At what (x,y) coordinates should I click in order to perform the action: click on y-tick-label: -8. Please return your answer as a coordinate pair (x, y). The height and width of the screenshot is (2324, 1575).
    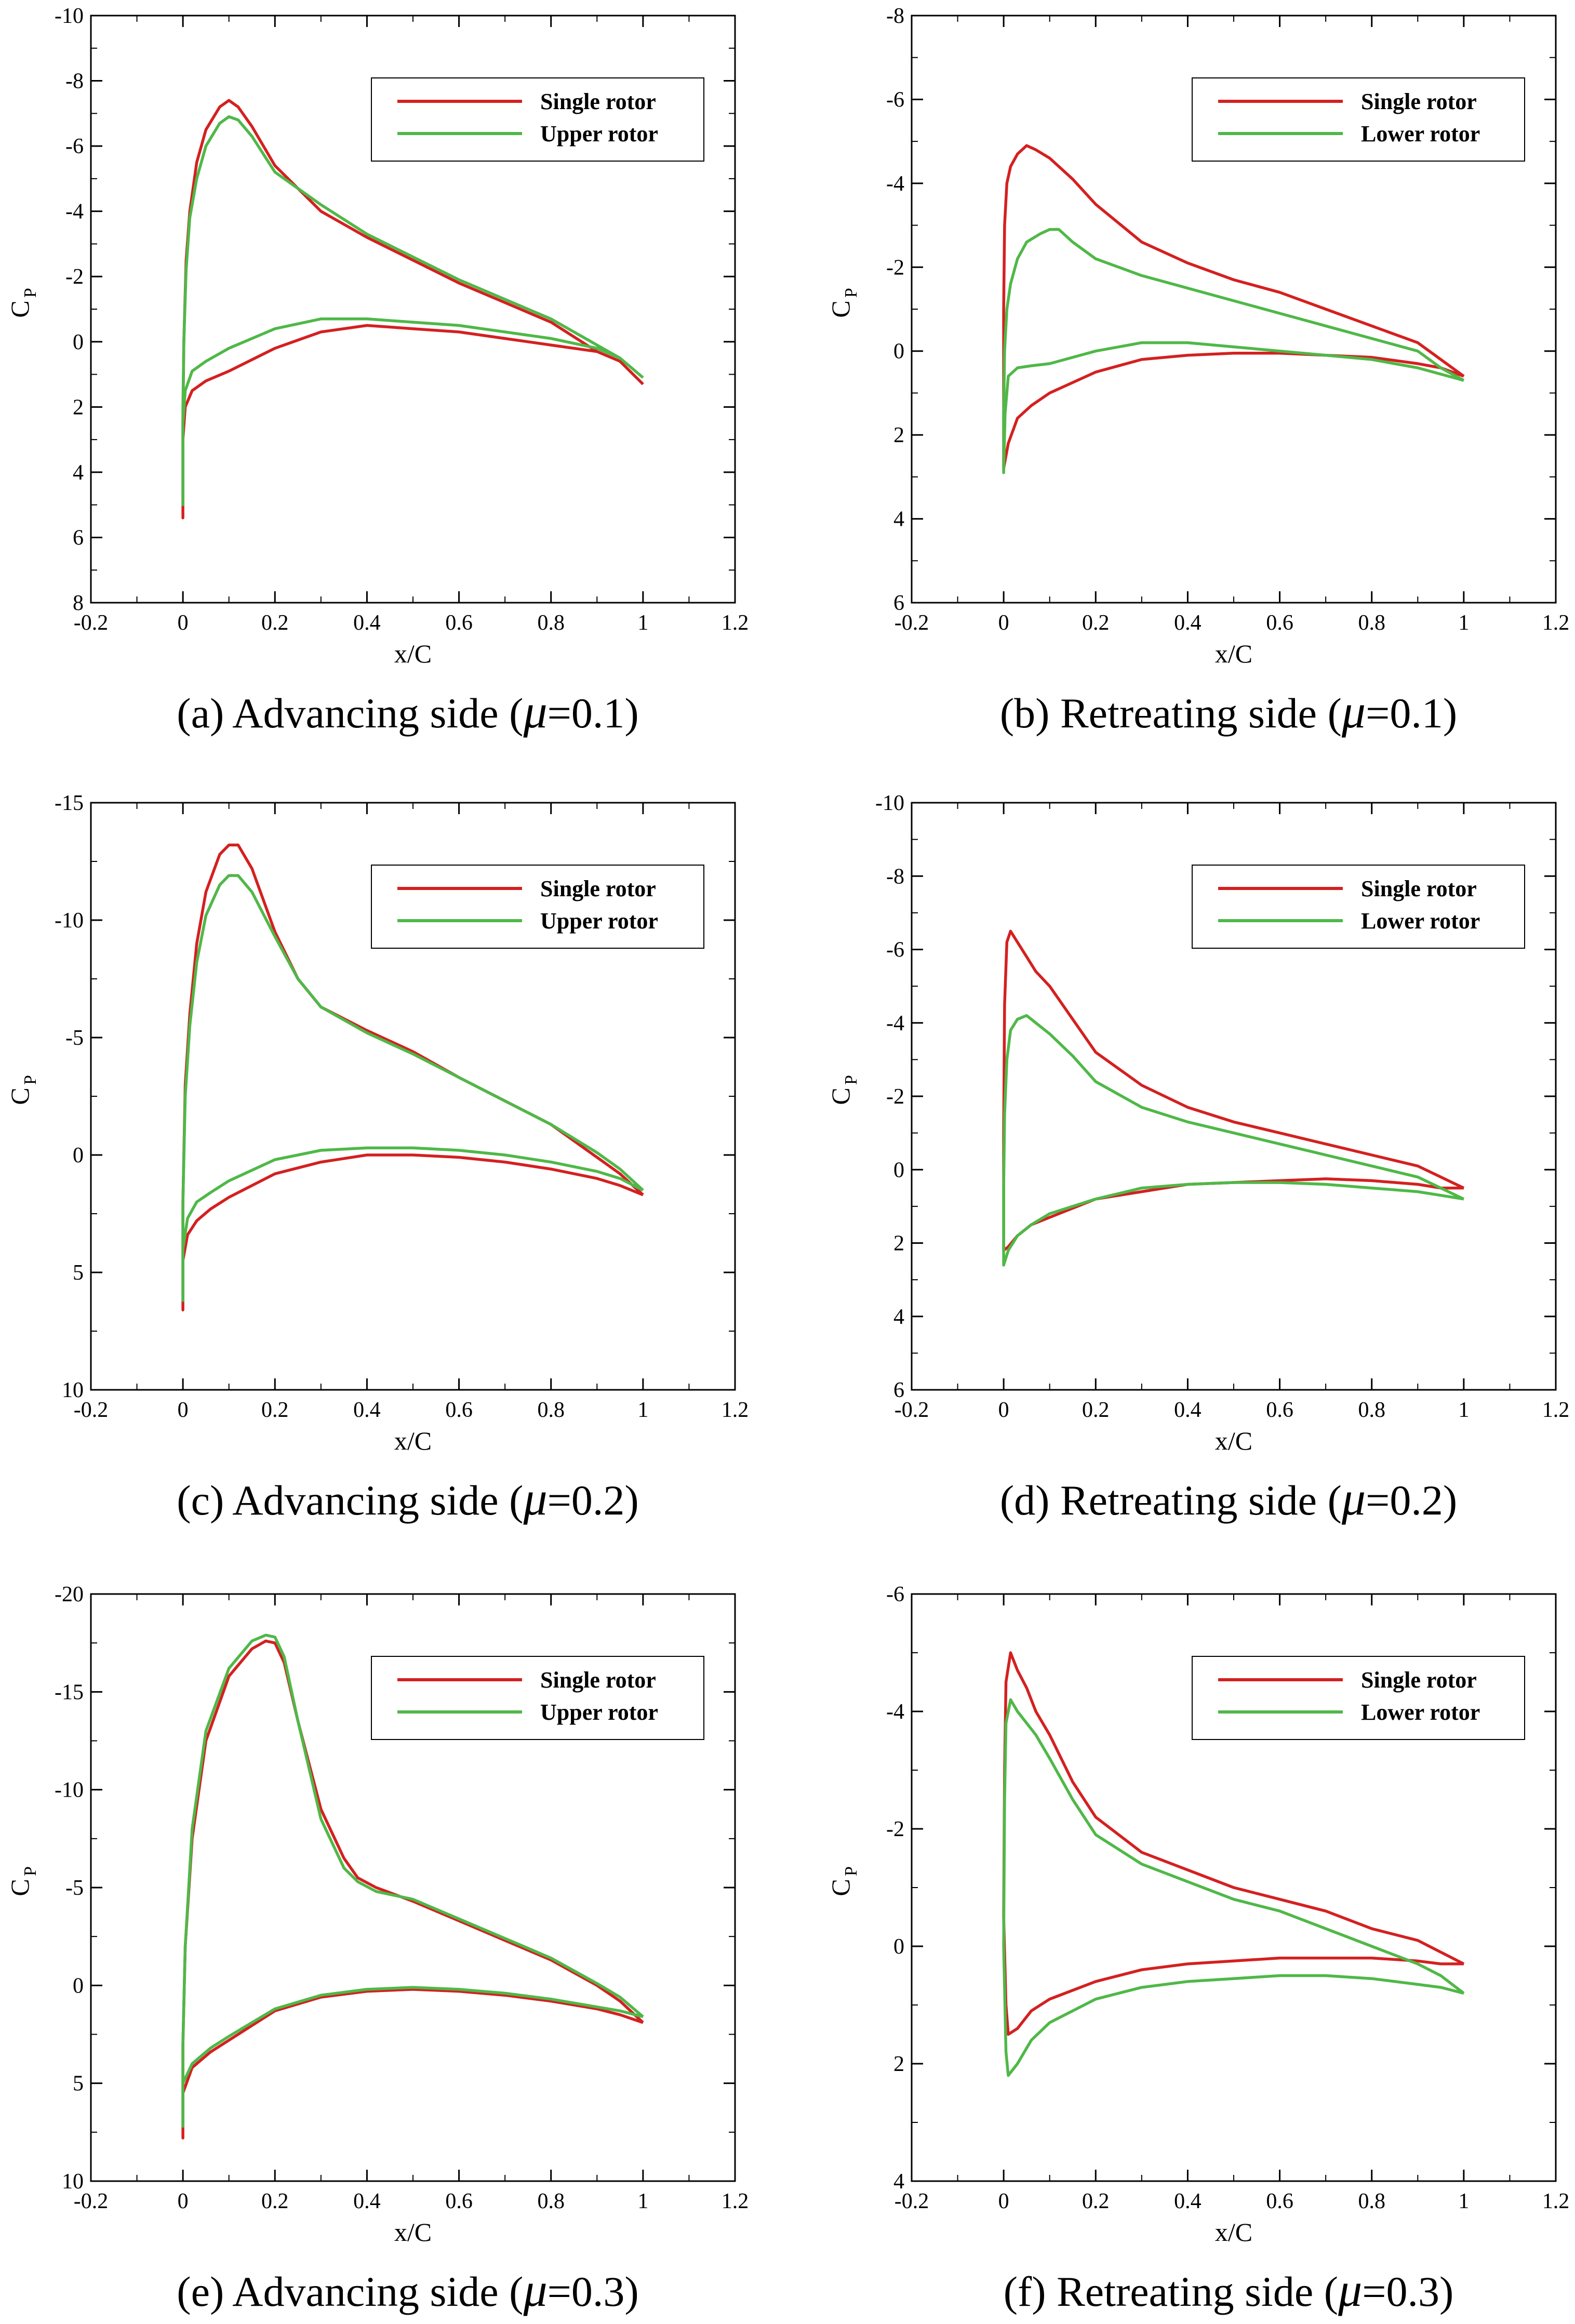
    Looking at the image, I should click on (895, 16).